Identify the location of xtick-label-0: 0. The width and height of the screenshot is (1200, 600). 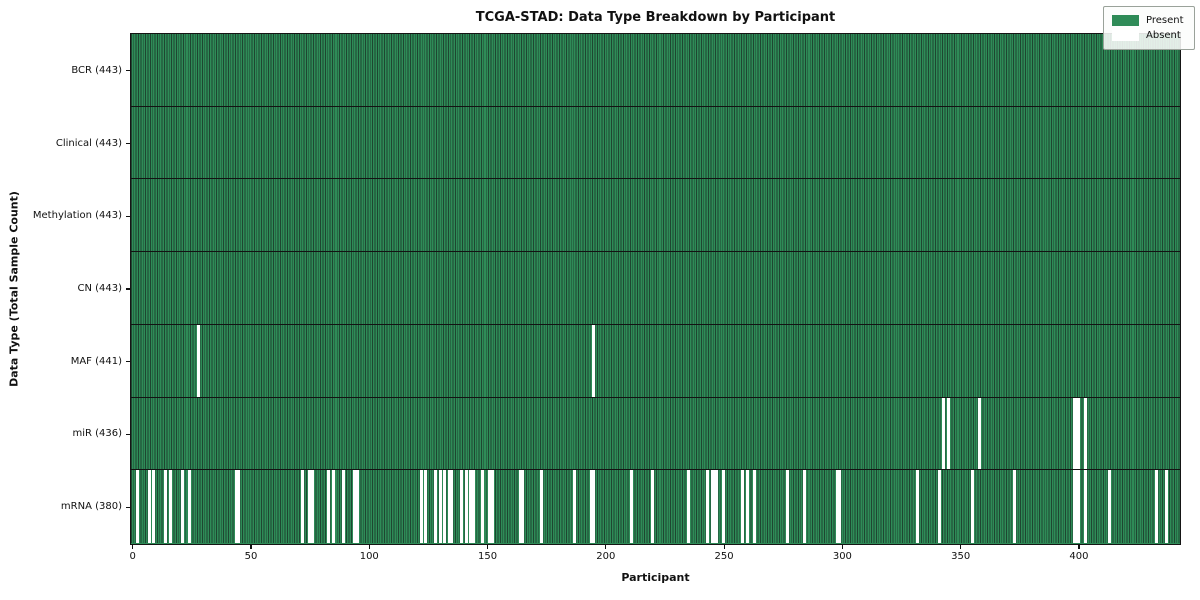
(132, 556).